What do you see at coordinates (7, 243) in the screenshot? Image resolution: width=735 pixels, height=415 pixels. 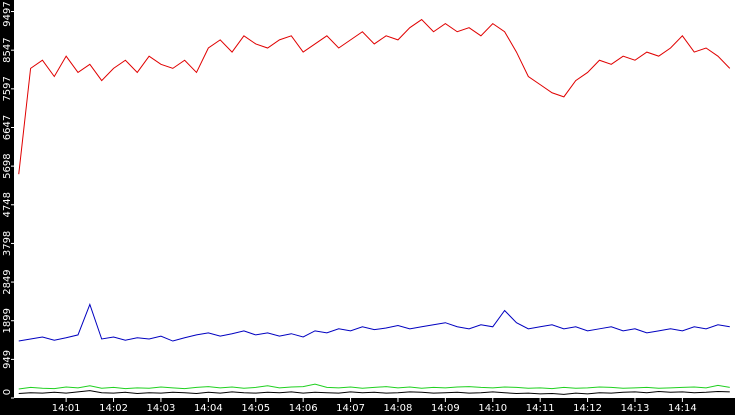 I see `y-tick-label: 3798` at bounding box center [7, 243].